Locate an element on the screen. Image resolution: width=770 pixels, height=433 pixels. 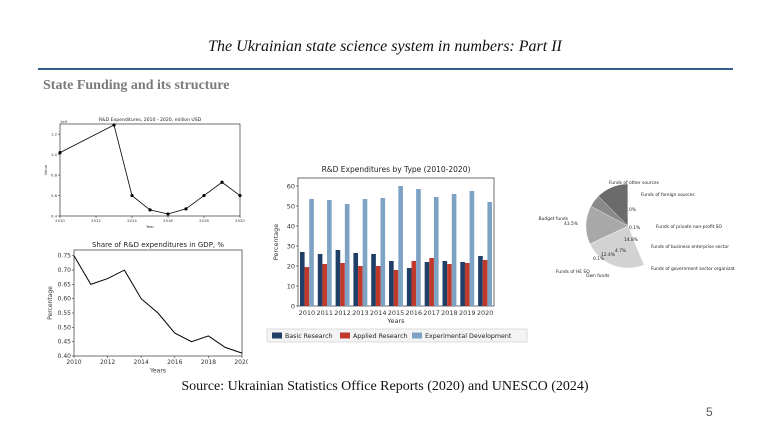
x-tick-label: 2011 is located at coordinates (324, 313).